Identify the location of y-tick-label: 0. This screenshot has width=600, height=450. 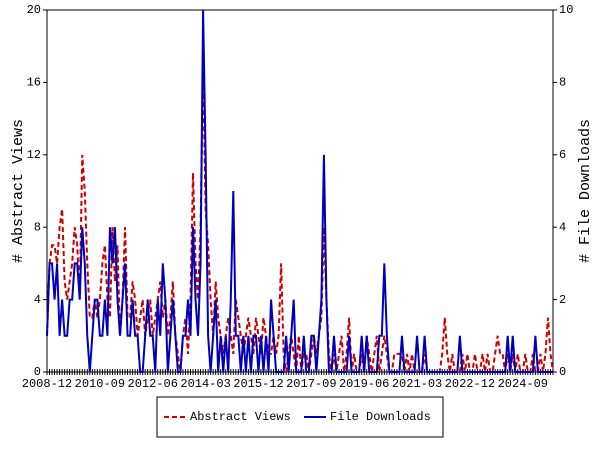
(37, 372).